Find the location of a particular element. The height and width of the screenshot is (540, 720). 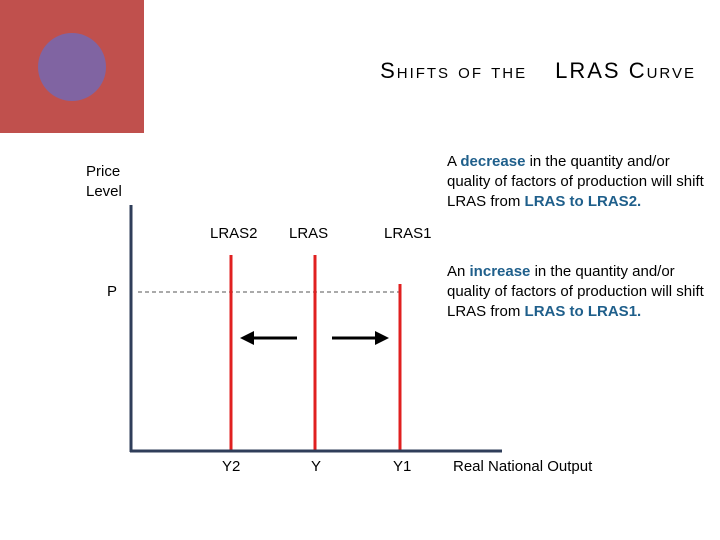

y-axis-label-line-1: Price is located at coordinates (103, 171).